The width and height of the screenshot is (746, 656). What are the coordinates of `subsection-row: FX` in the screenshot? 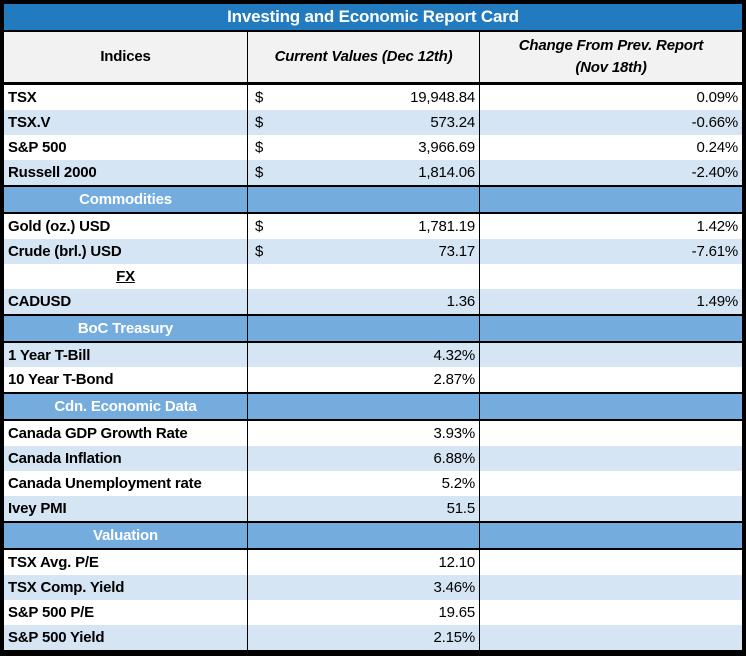 It's located at (373, 276).